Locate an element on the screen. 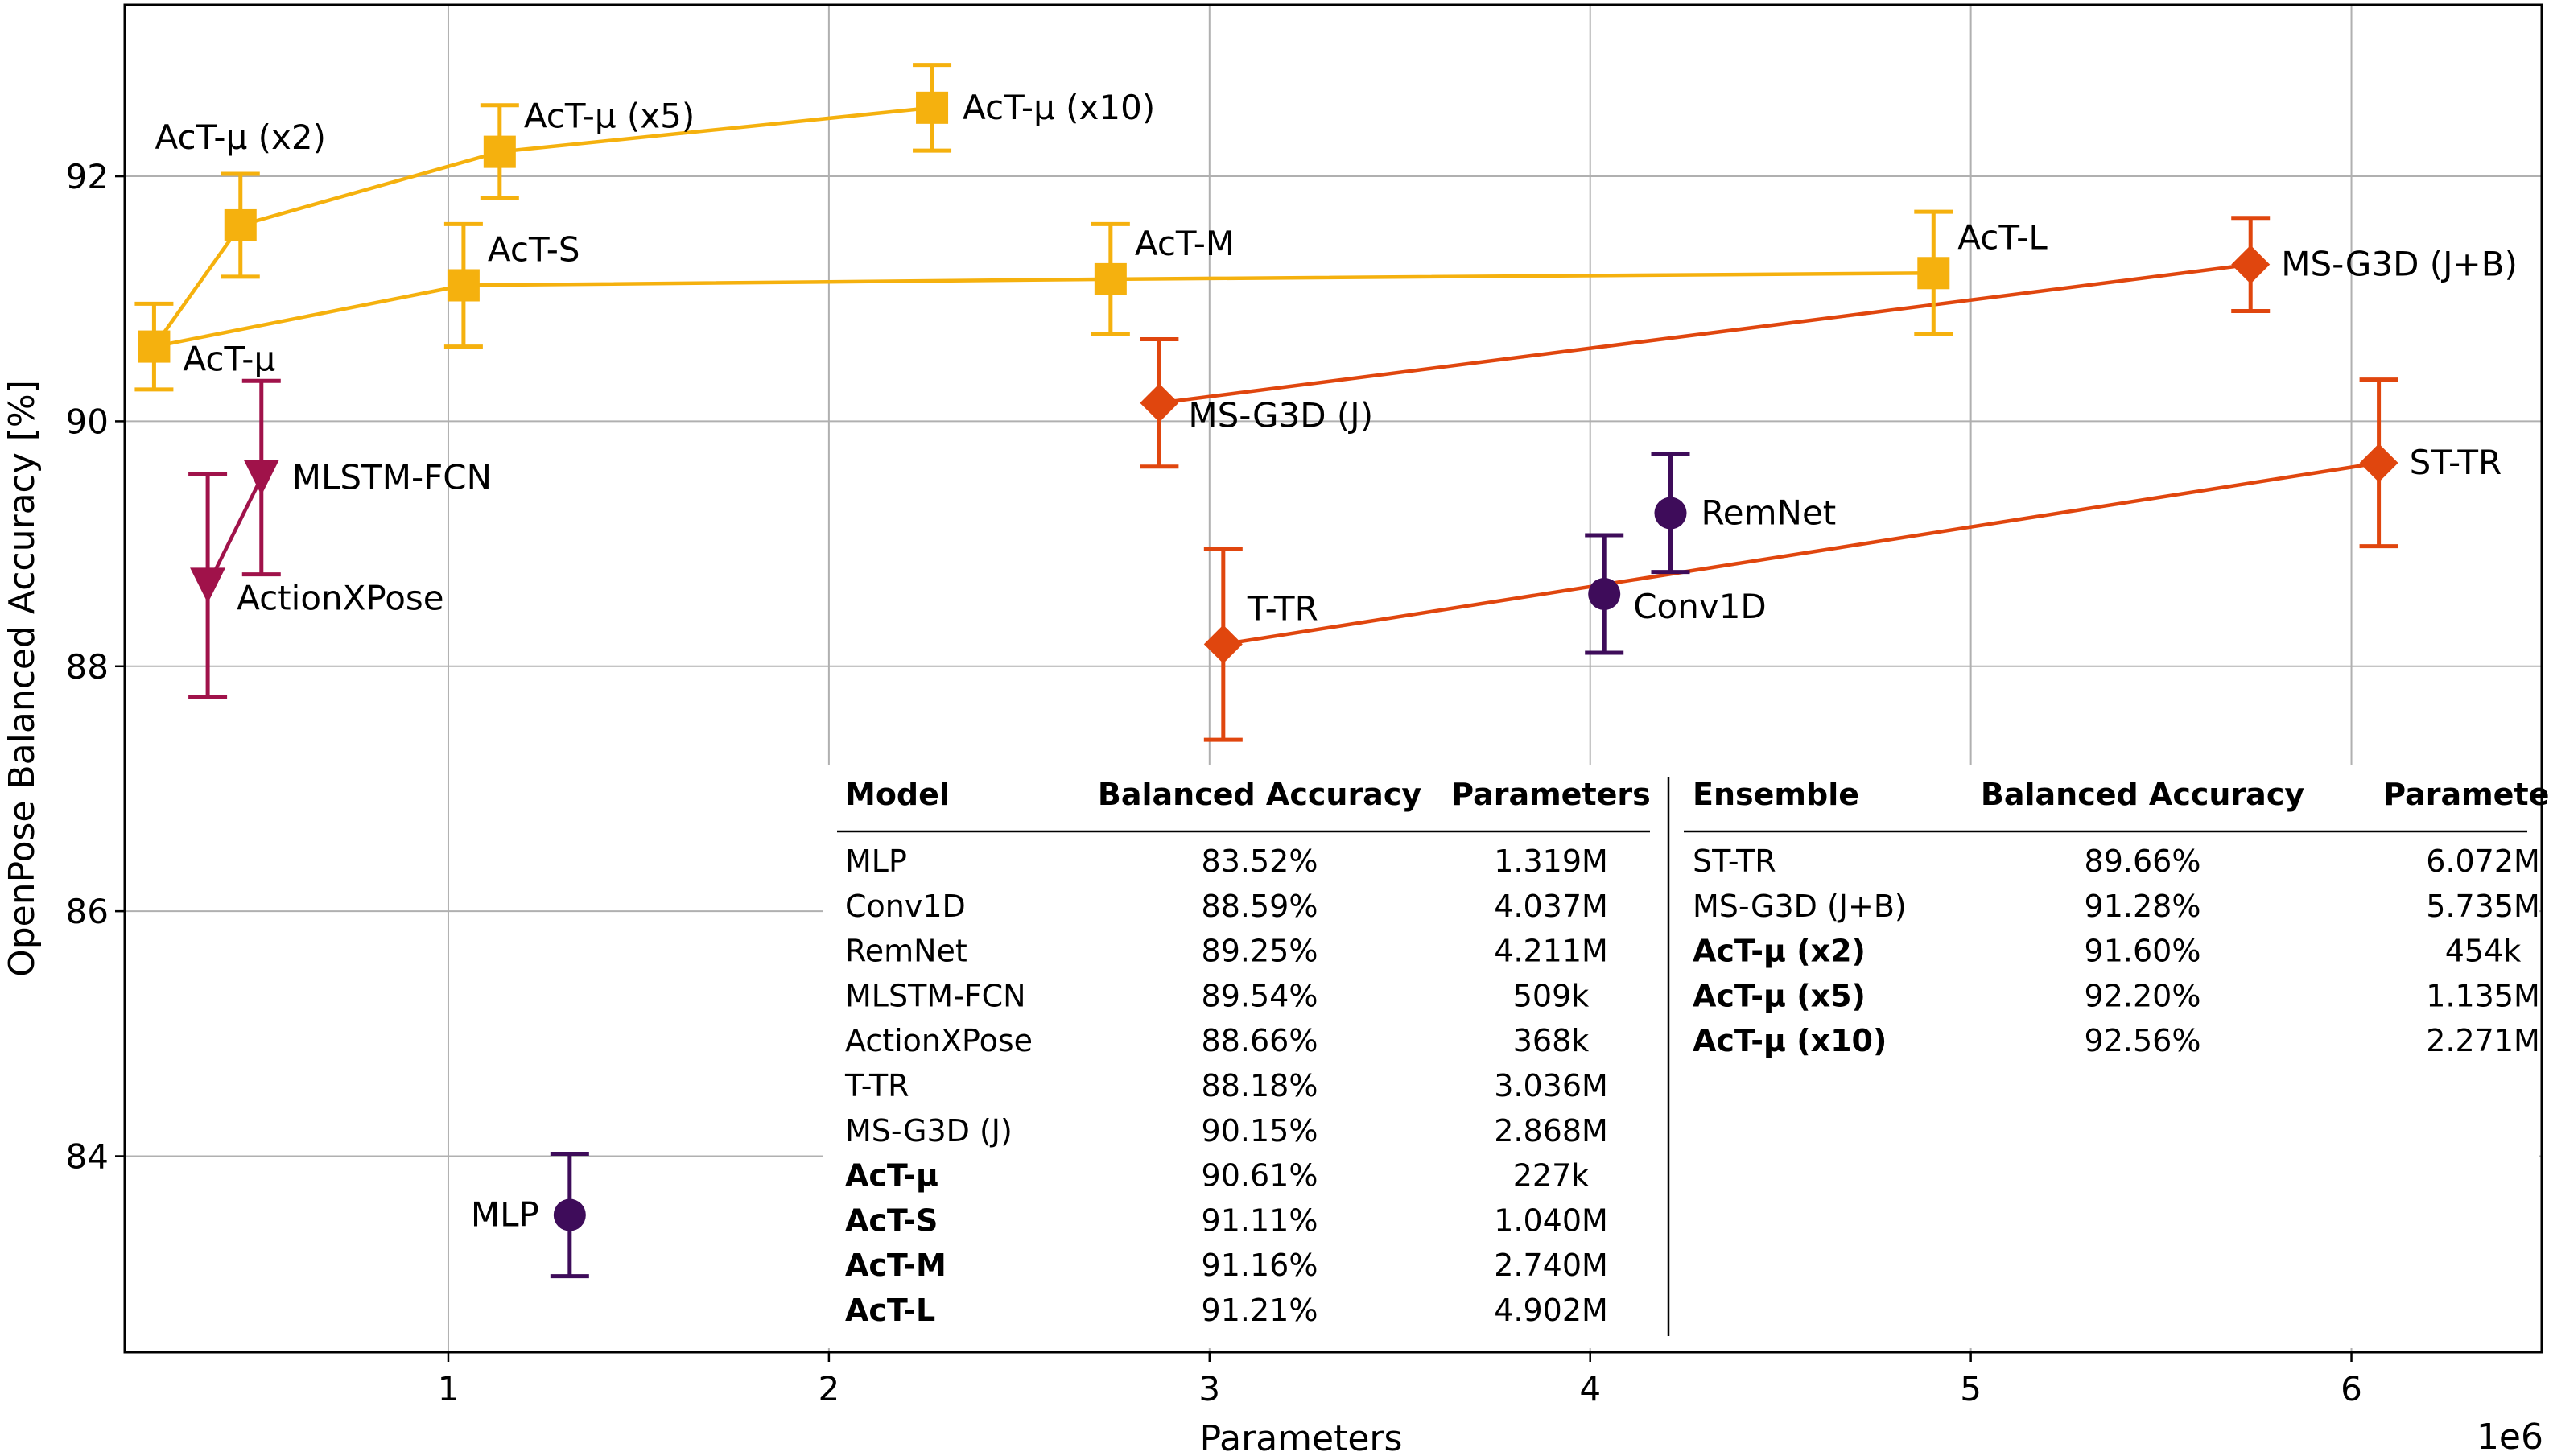  point-ms-g3d-jb is located at coordinates (2251, 264).